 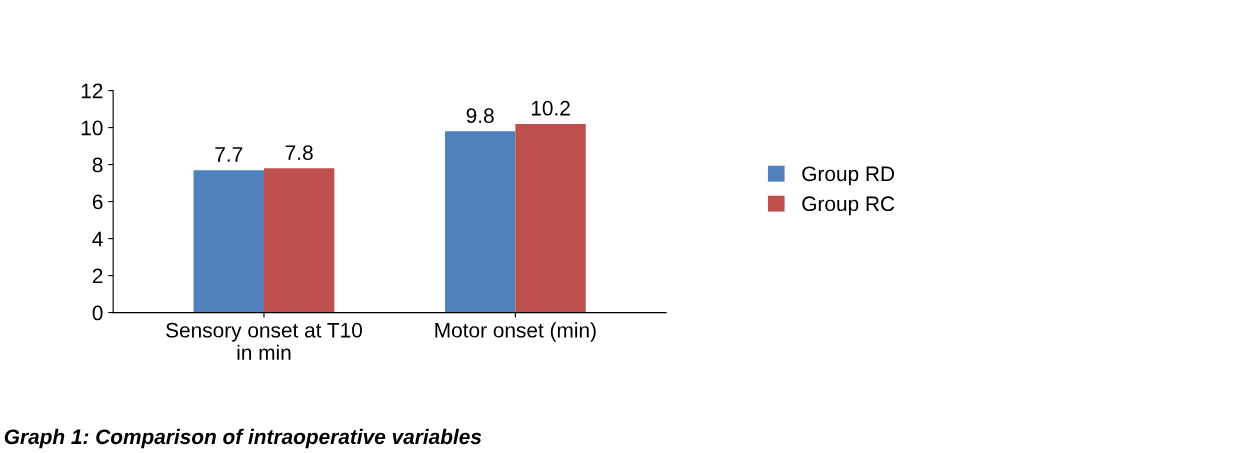 What do you see at coordinates (97, 239) in the screenshot?
I see `y-tick-label: 4` at bounding box center [97, 239].